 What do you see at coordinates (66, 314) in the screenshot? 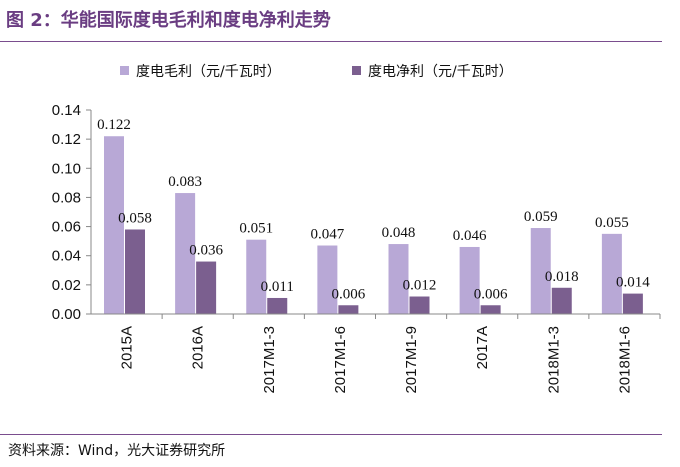
I see `y-tick-label: 0.00` at bounding box center [66, 314].